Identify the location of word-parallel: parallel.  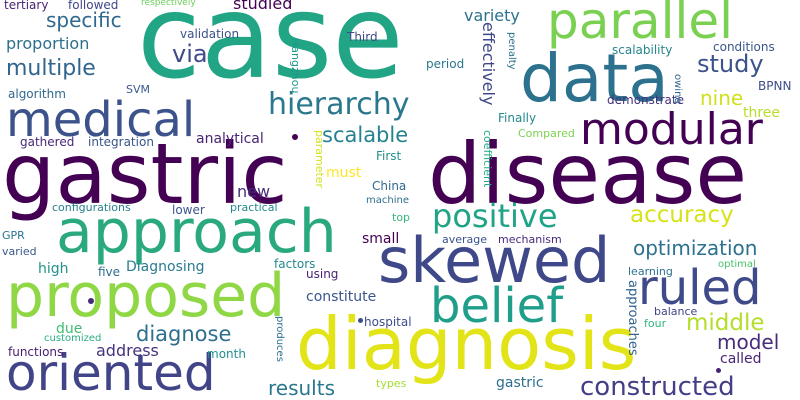
(640, 25).